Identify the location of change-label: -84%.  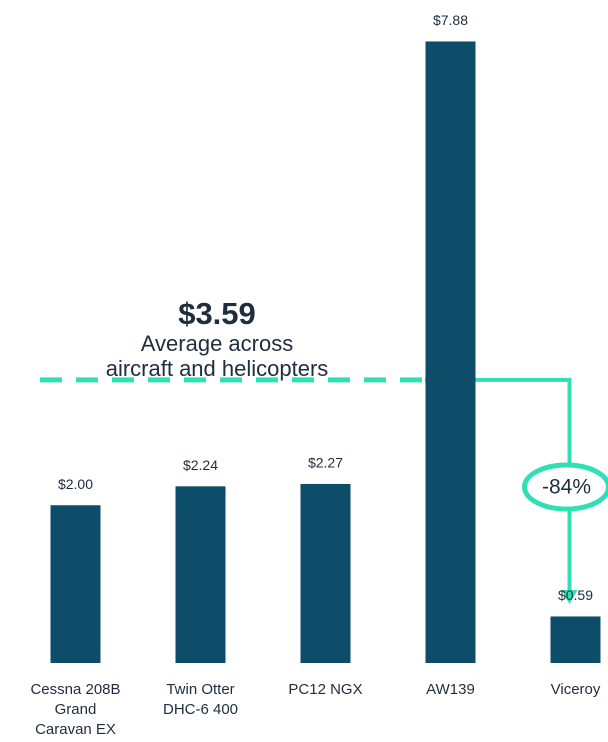
(566, 487).